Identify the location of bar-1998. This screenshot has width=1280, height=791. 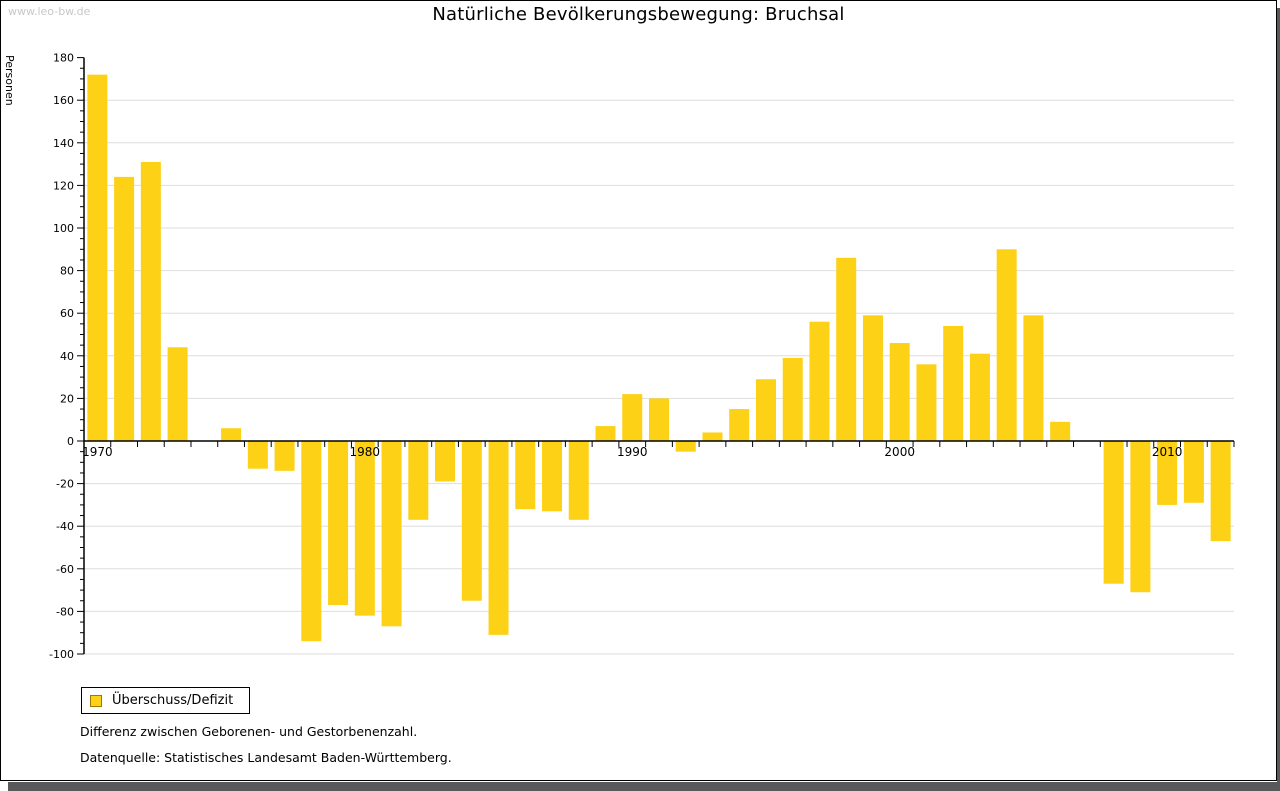
(846, 349).